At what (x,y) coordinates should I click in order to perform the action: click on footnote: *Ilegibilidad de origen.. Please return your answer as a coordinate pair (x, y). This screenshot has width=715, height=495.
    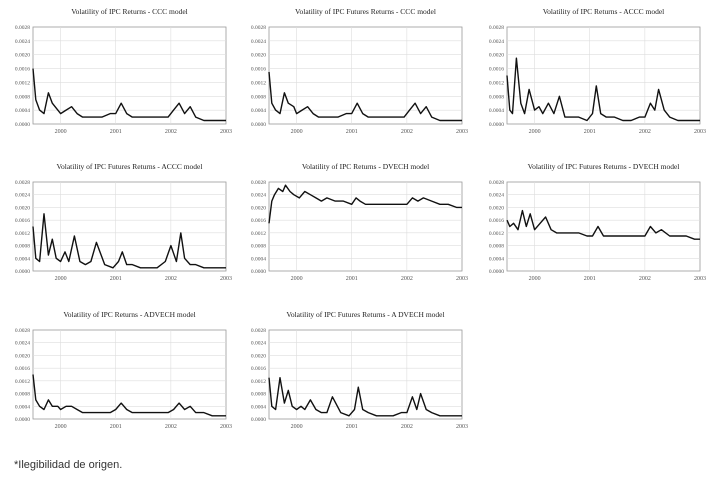
    Looking at the image, I should click on (68, 465).